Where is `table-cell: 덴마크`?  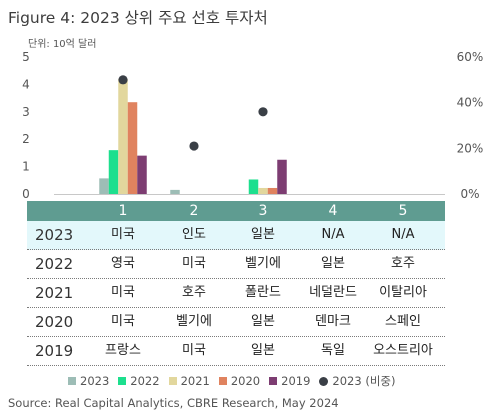 table-cell: 덴마크 is located at coordinates (333, 321).